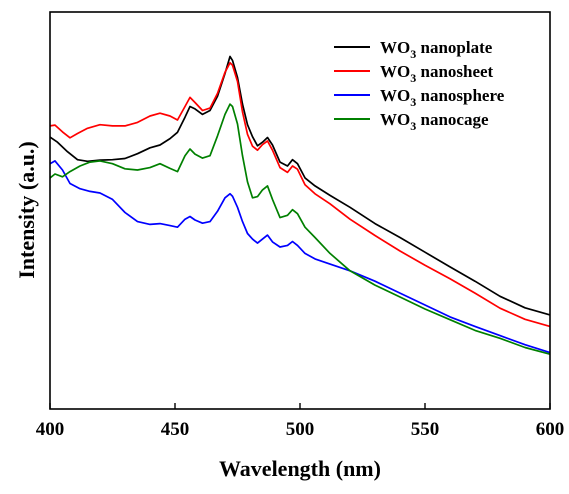 The image size is (569, 494). What do you see at coordinates (550, 429) in the screenshot?
I see `x-tick-label-600: 600` at bounding box center [550, 429].